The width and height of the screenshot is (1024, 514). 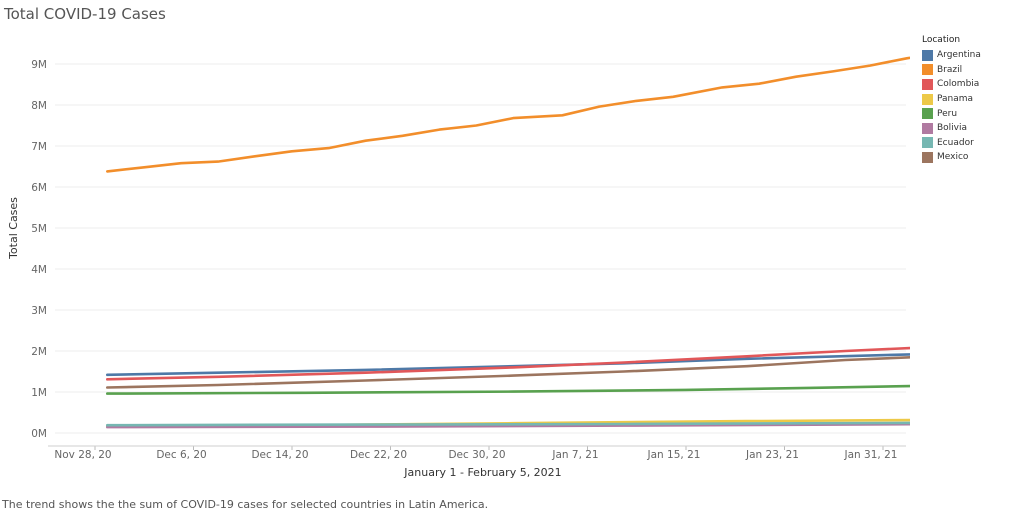 I want to click on legend-label: Ecuador, so click(x=955, y=142).